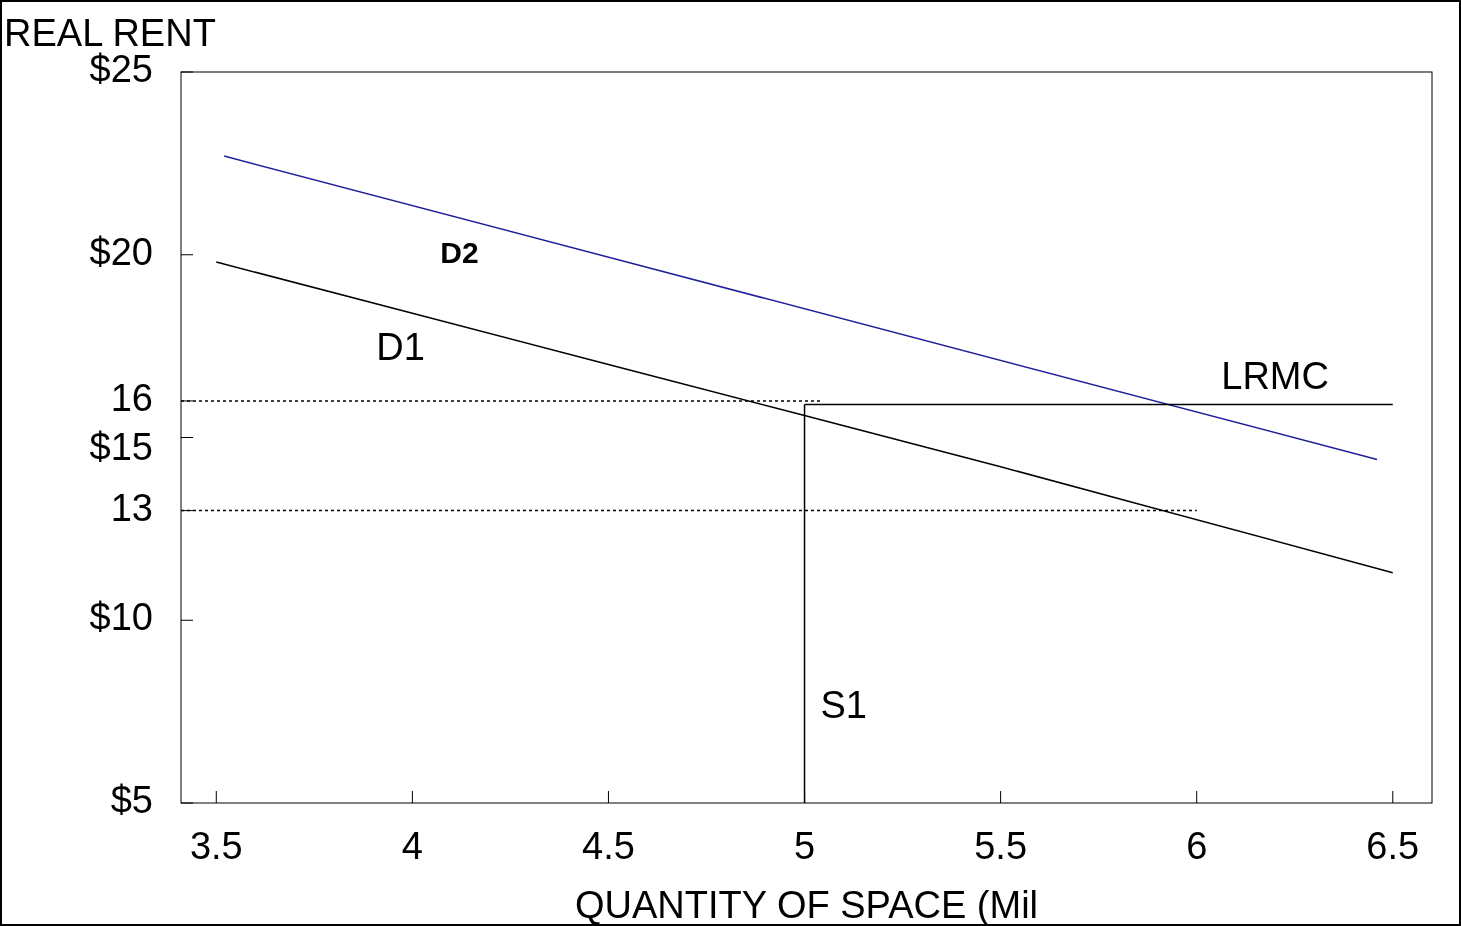 The width and height of the screenshot is (1461, 926). I want to click on series-label: S1, so click(843, 705).